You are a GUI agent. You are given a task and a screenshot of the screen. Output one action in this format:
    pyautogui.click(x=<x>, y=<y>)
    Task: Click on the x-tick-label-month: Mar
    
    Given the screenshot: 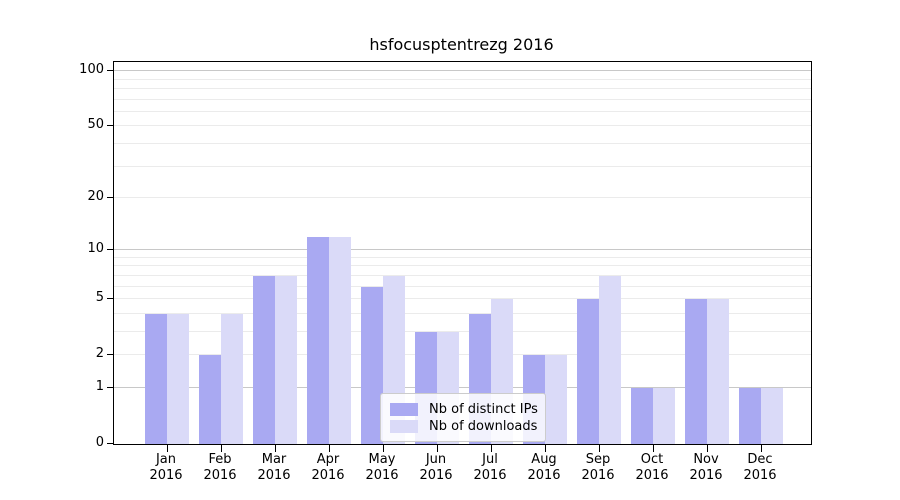 What is the action you would take?
    pyautogui.click(x=274, y=459)
    